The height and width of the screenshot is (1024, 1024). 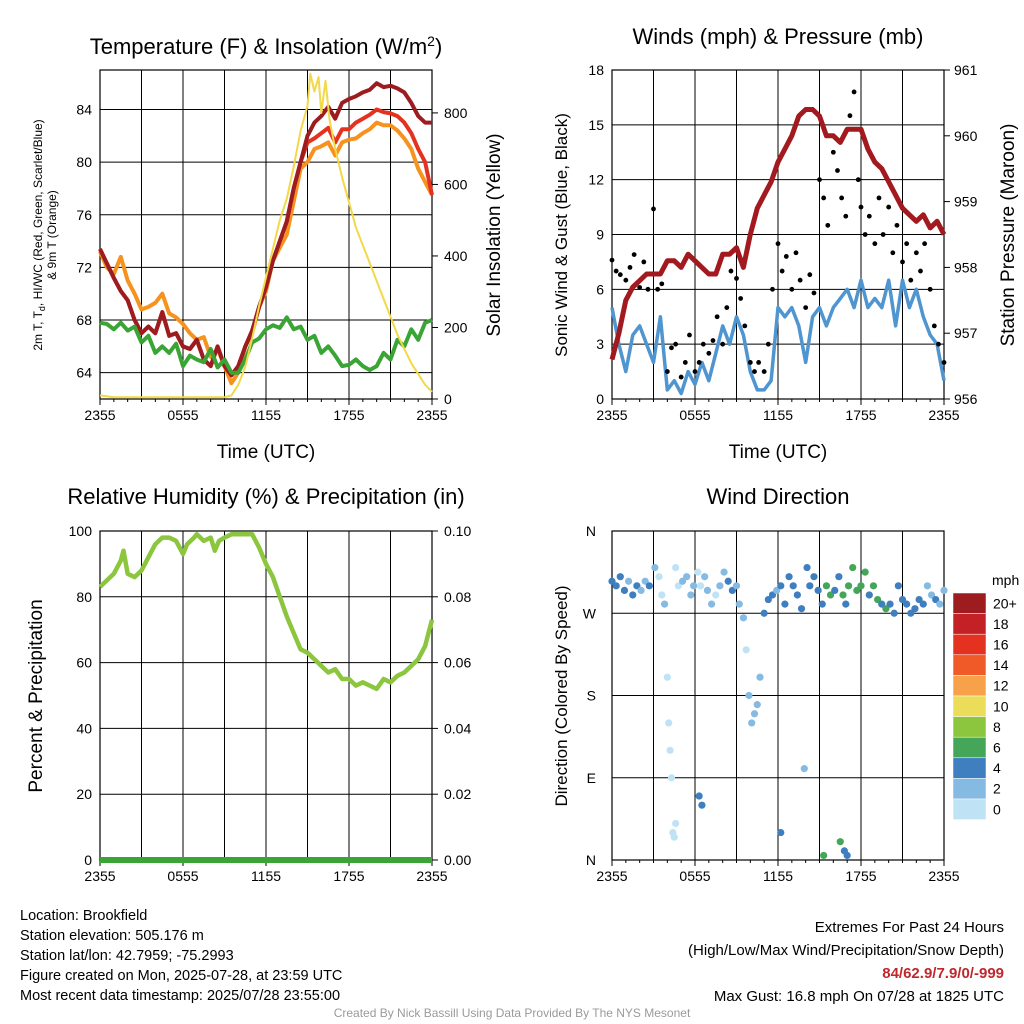 I want to click on rh-y2tick: 0.00, so click(x=457, y=860).